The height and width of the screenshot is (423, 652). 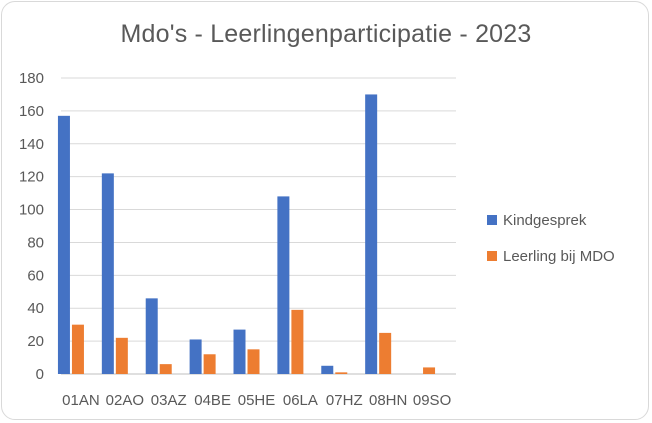 What do you see at coordinates (300, 400) in the screenshot?
I see `x-tick-label: 06LA` at bounding box center [300, 400].